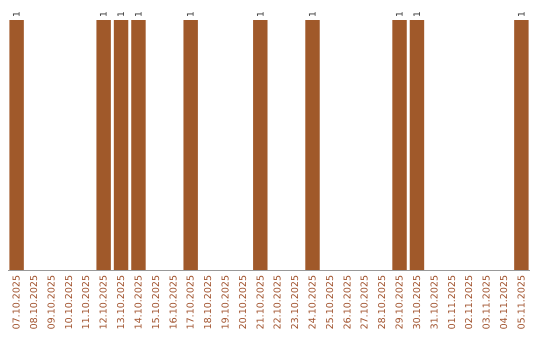 The width and height of the screenshot is (540, 340). What do you see at coordinates (400, 302) in the screenshot?
I see `x-tick-label: 29.10.2025` at bounding box center [400, 302].